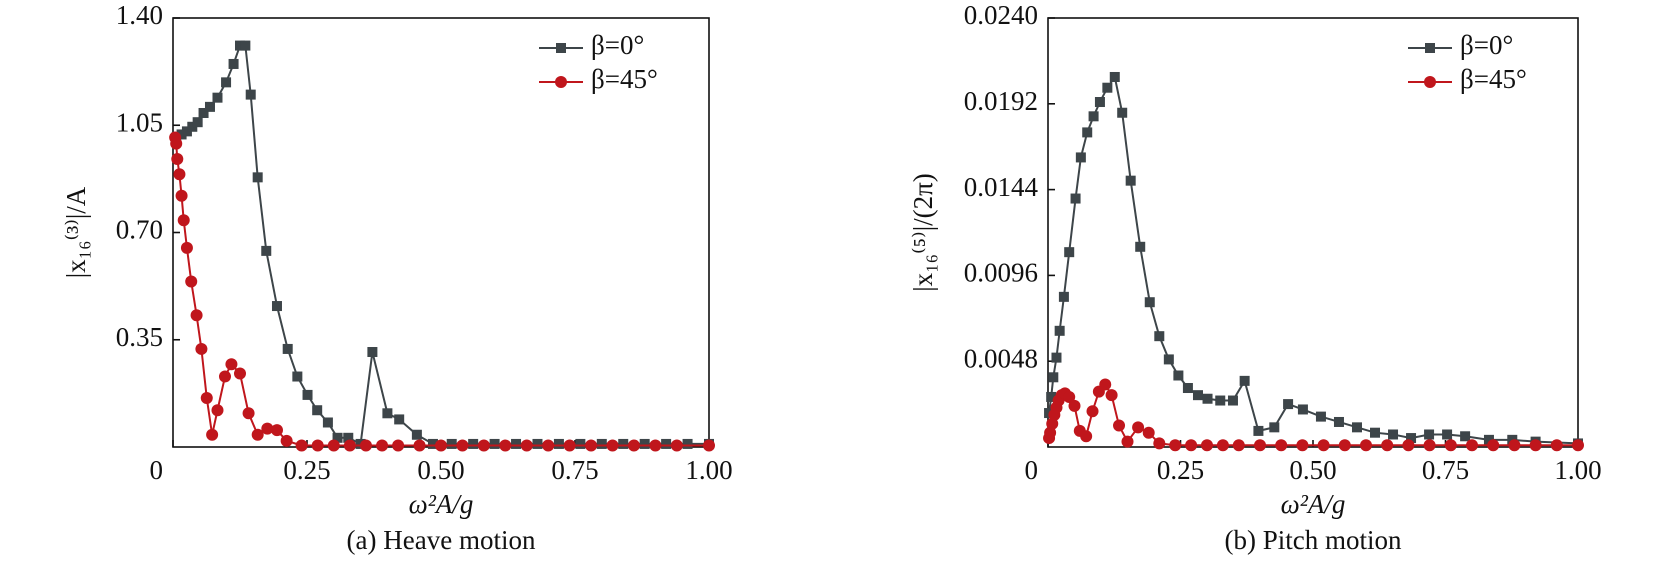 The height and width of the screenshot is (565, 1655). What do you see at coordinates (1313, 504) in the screenshot?
I see `x-axis-label: ω²A/g` at bounding box center [1313, 504].